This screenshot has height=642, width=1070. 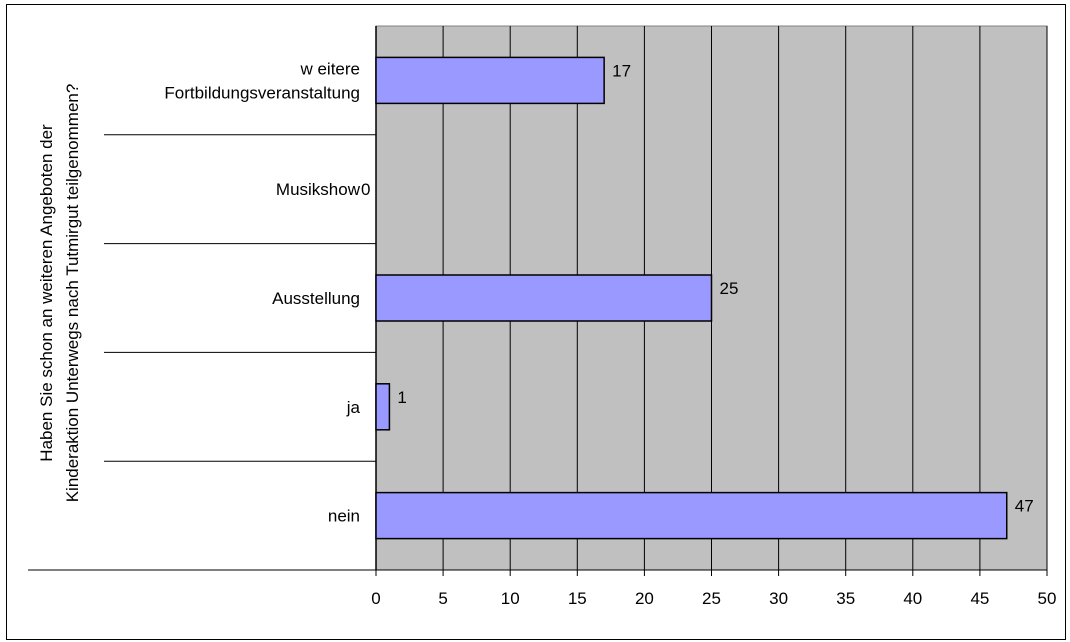 I want to click on x-tick-label: 25, so click(x=711, y=598).